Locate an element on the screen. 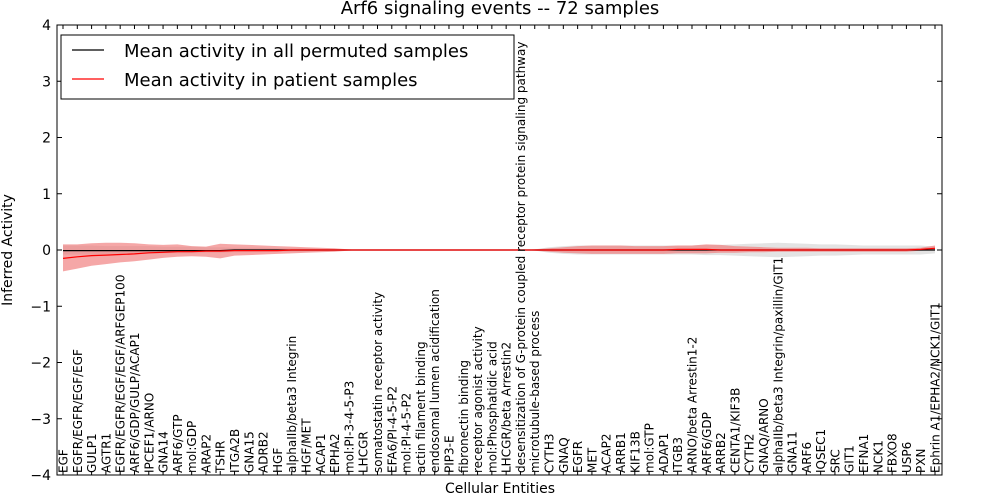 This screenshot has height=500, width=1000. x-tick-label: GNA11 is located at coordinates (793, 452).